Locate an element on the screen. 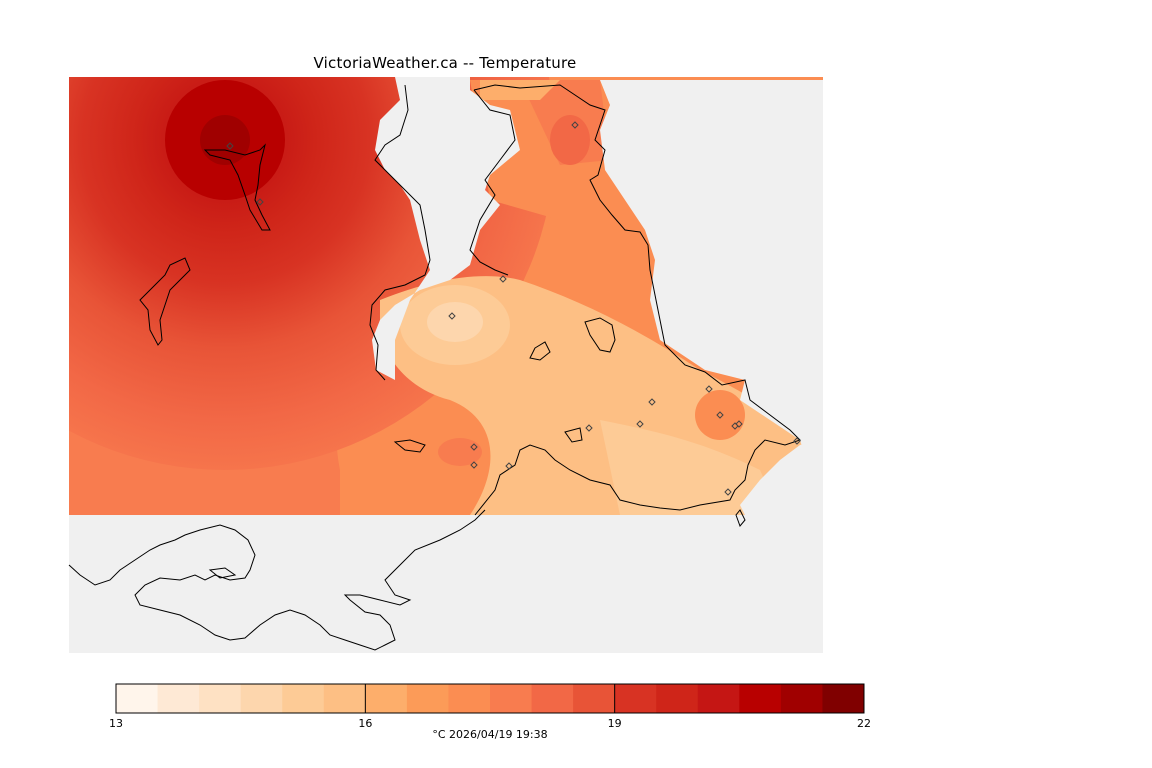  colorbar is located at coordinates (490, 698).